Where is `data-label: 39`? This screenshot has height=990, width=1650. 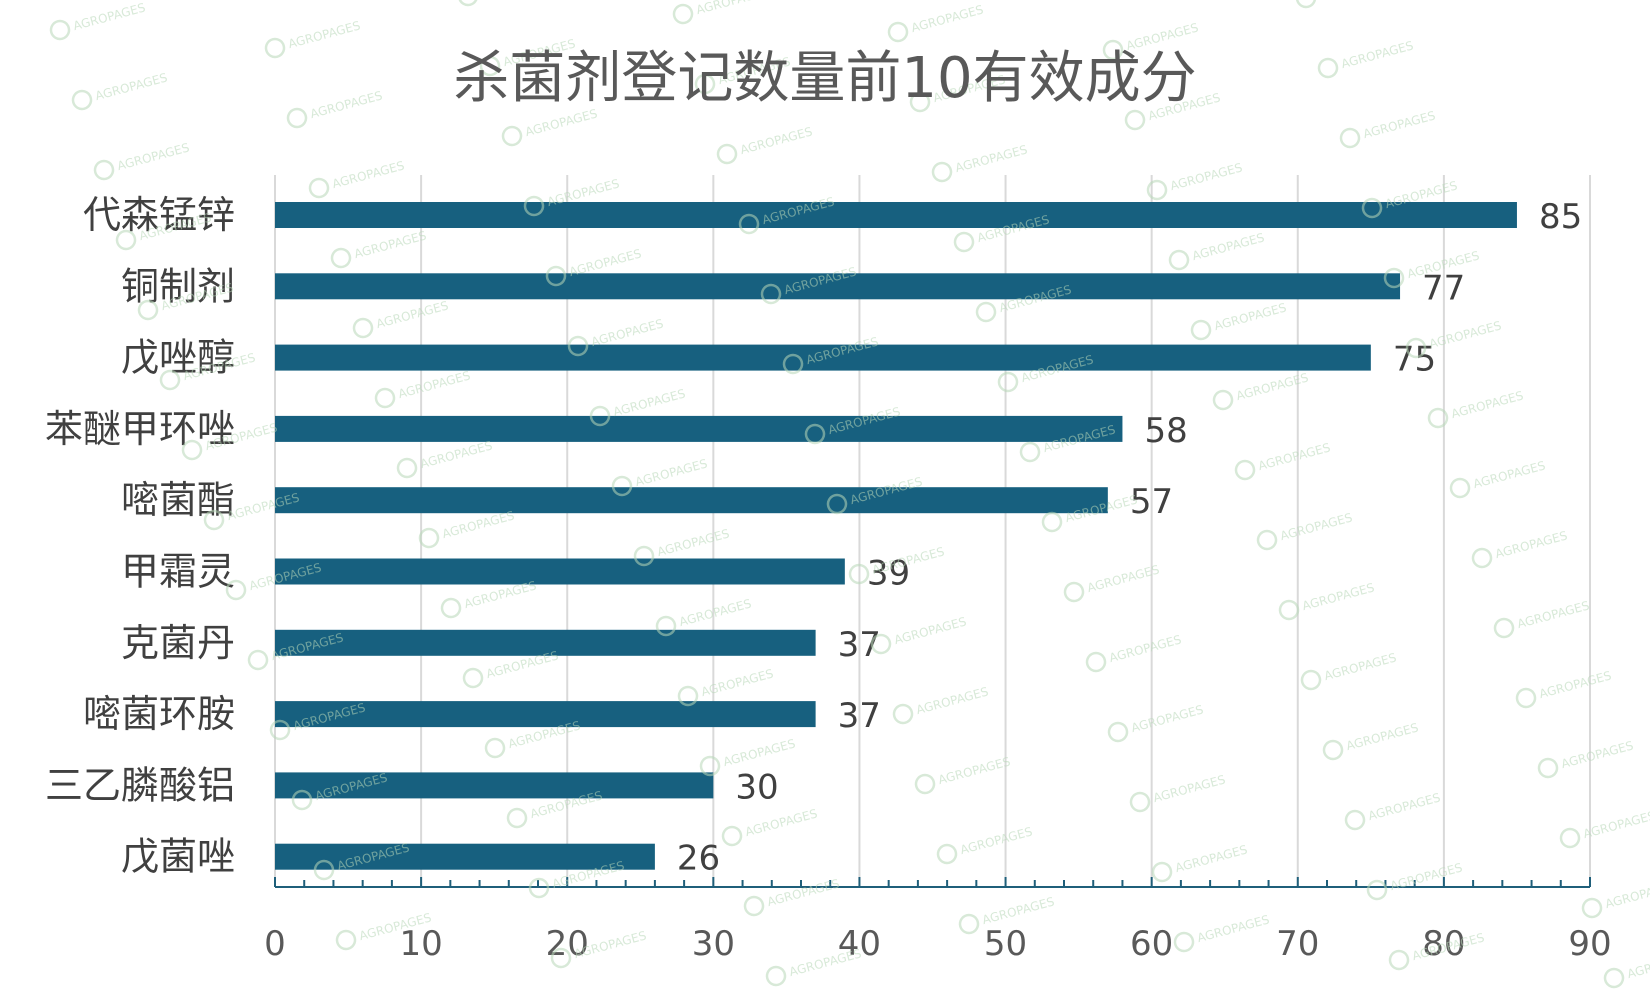 data-label: 39 is located at coordinates (888, 574).